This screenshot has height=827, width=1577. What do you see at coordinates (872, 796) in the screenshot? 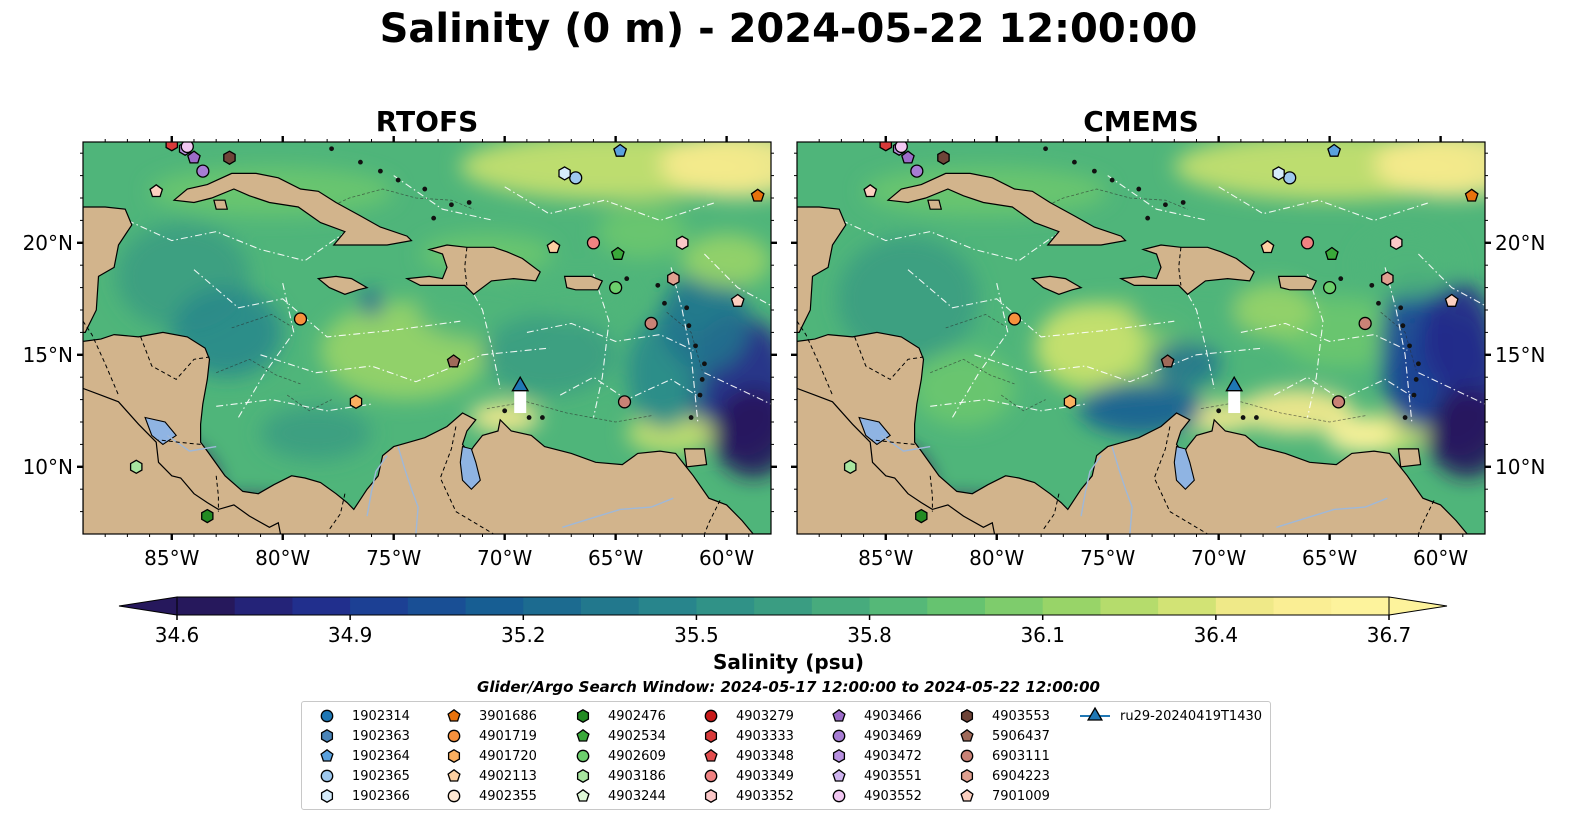
I see `legend-item: 4903552` at bounding box center [872, 796].